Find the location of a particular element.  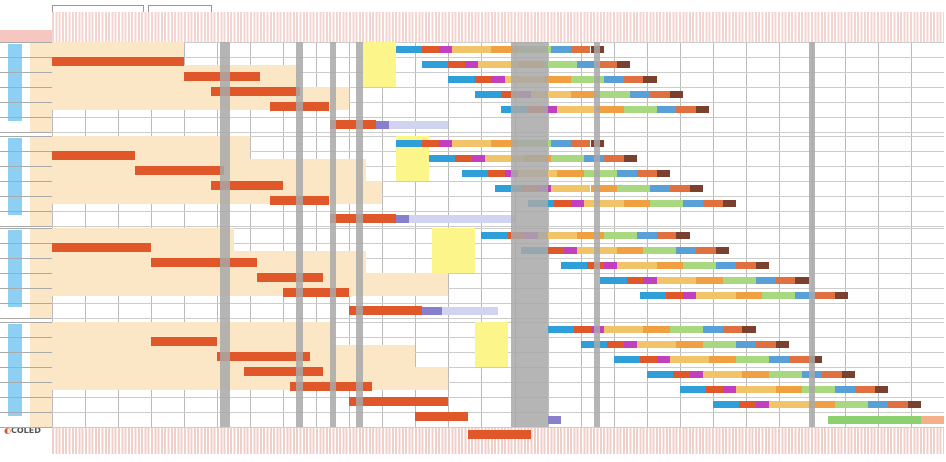

group-marker is located at coordinates (15, 176).